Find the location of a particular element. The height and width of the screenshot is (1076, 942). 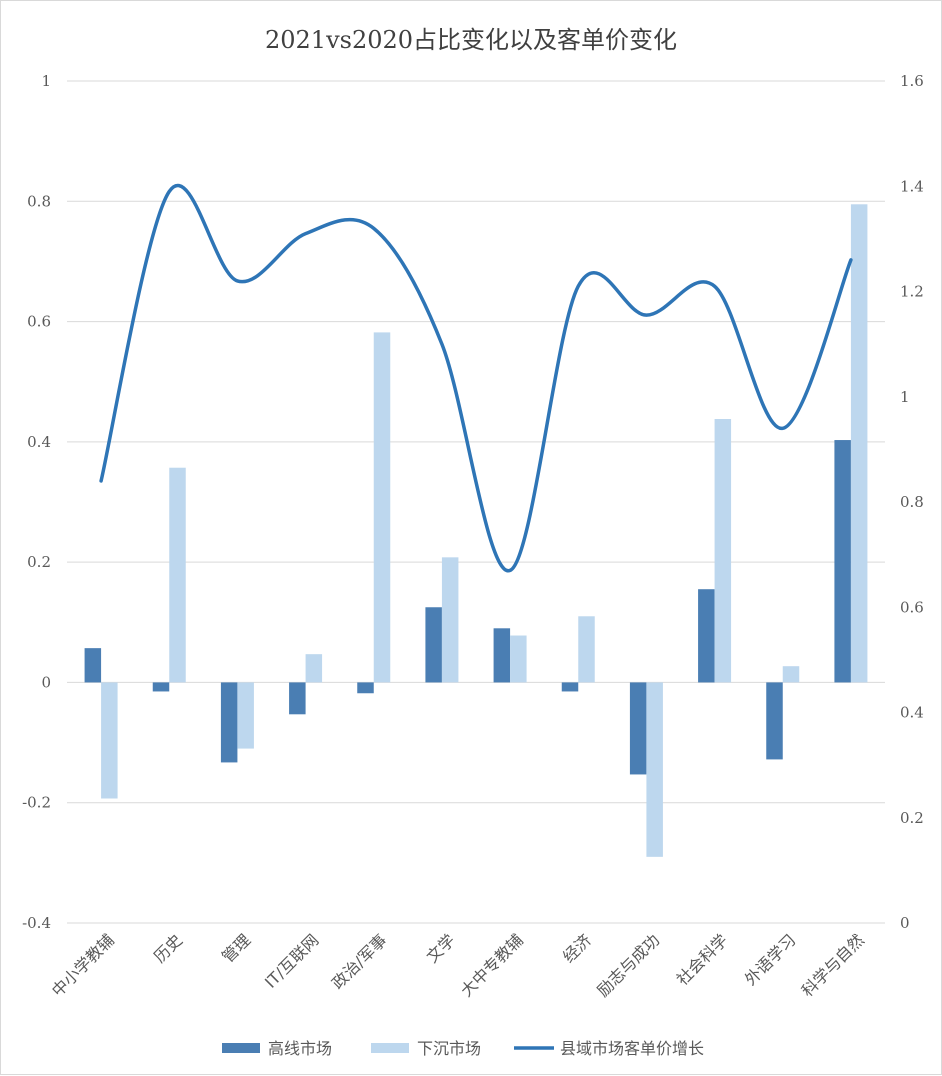

legend-label: 高线市场 is located at coordinates (300, 1048).